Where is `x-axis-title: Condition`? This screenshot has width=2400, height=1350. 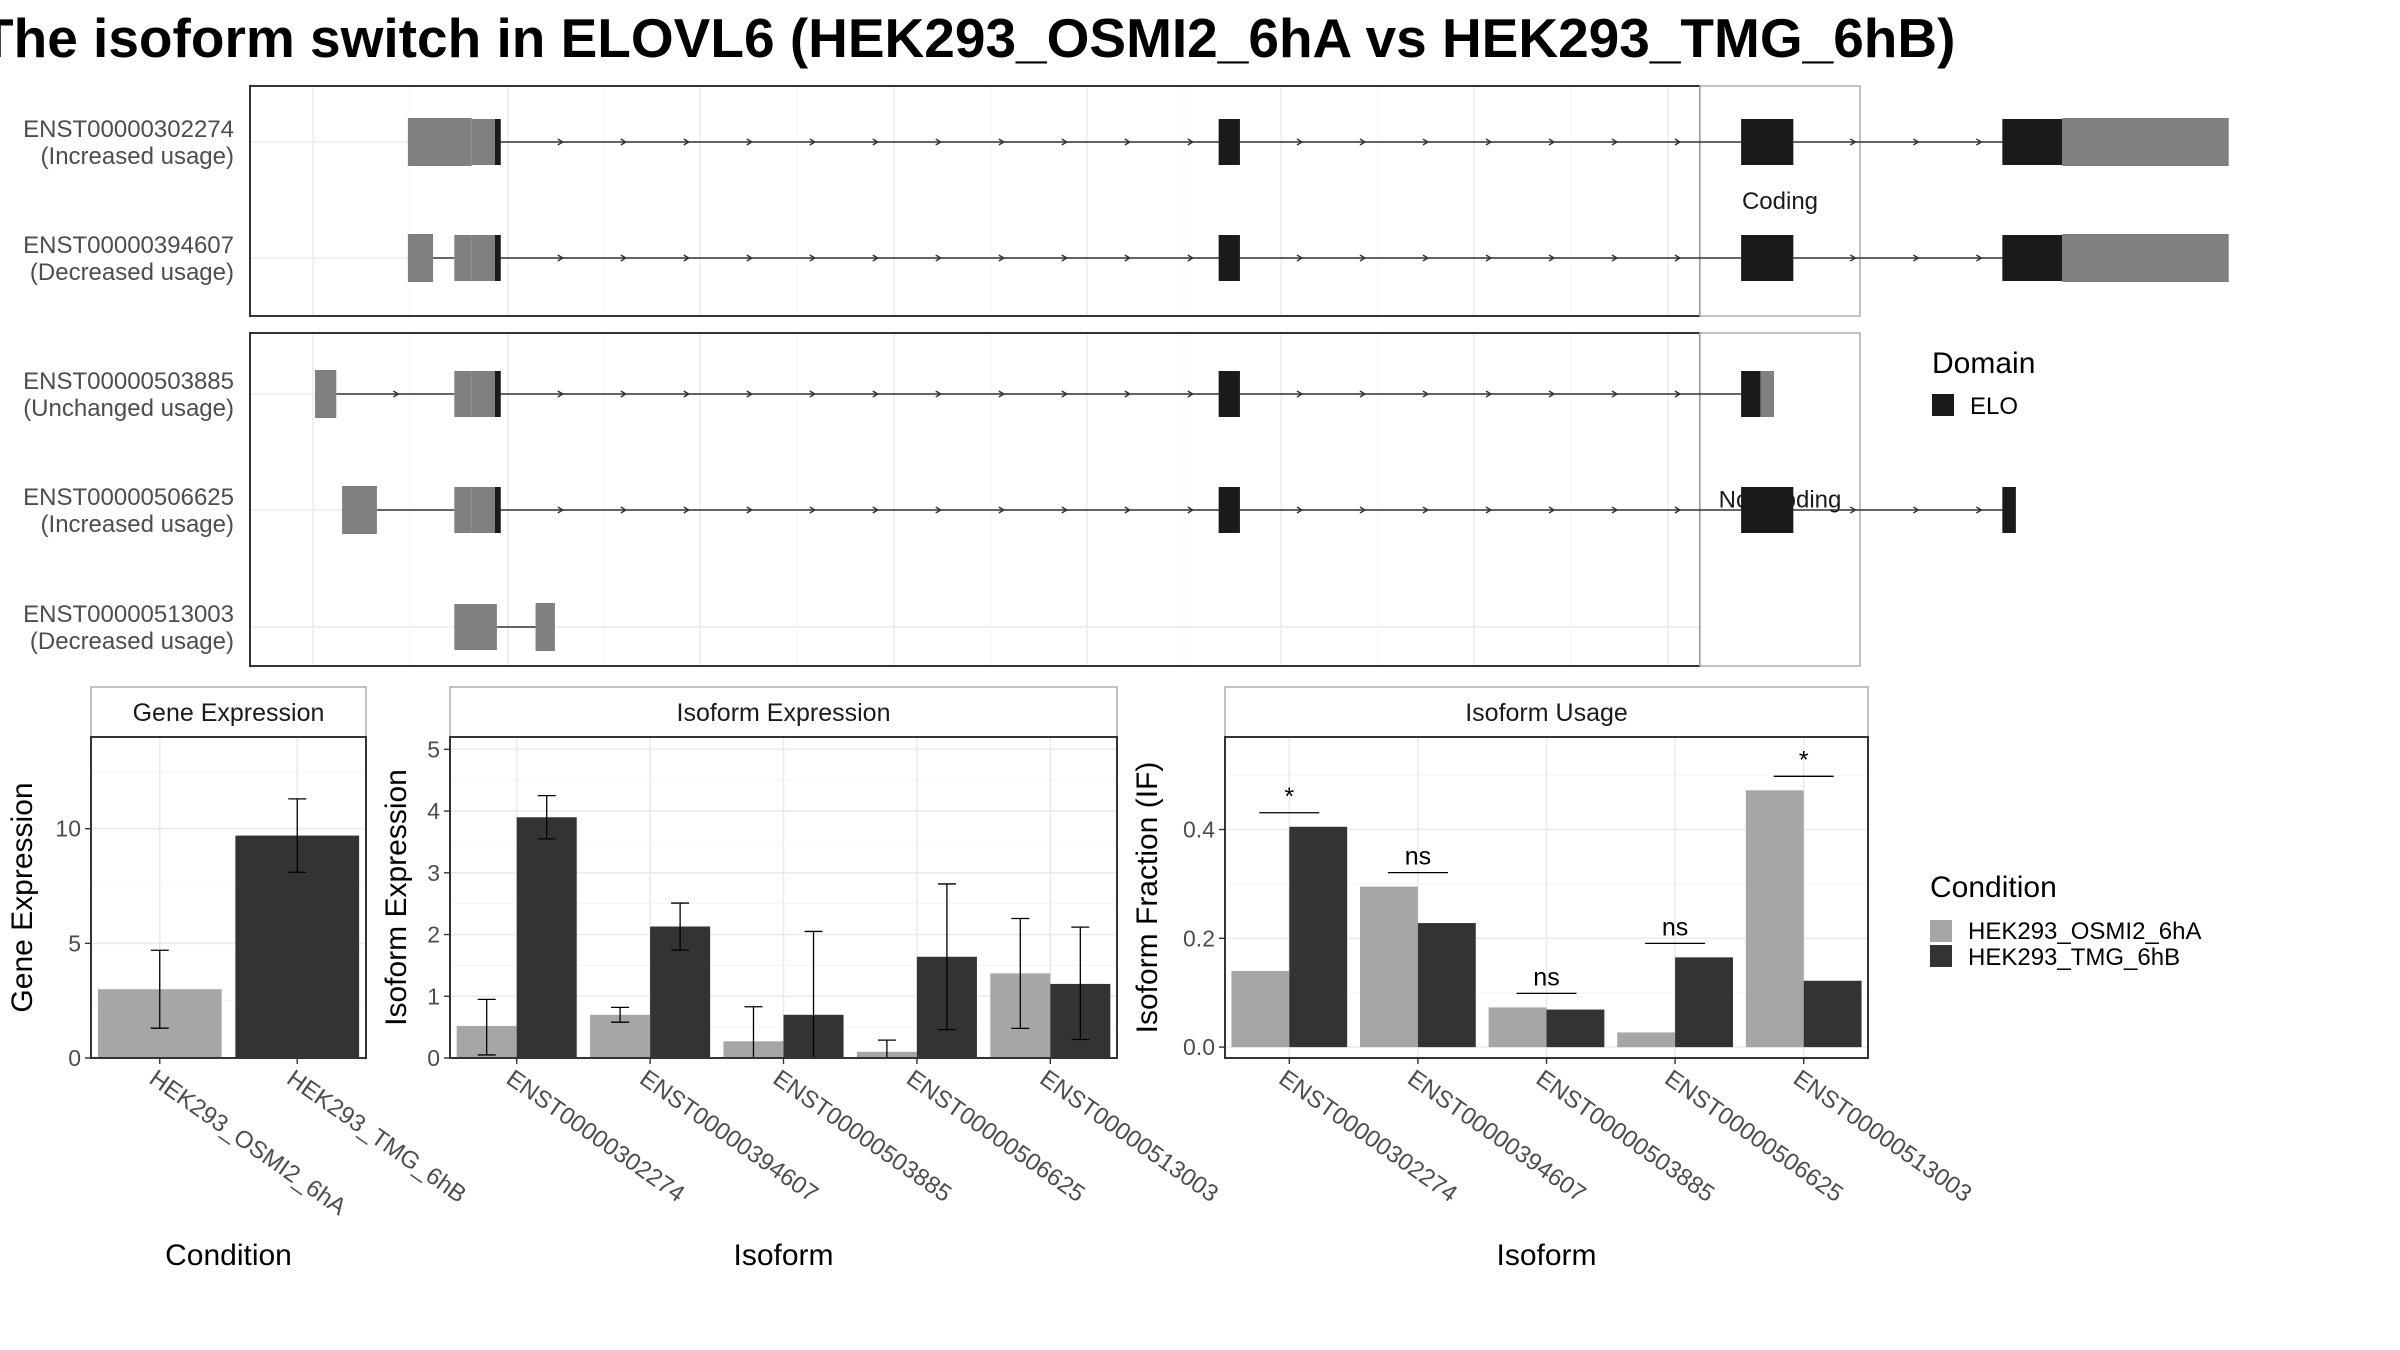
x-axis-title: Condition is located at coordinates (228, 1255).